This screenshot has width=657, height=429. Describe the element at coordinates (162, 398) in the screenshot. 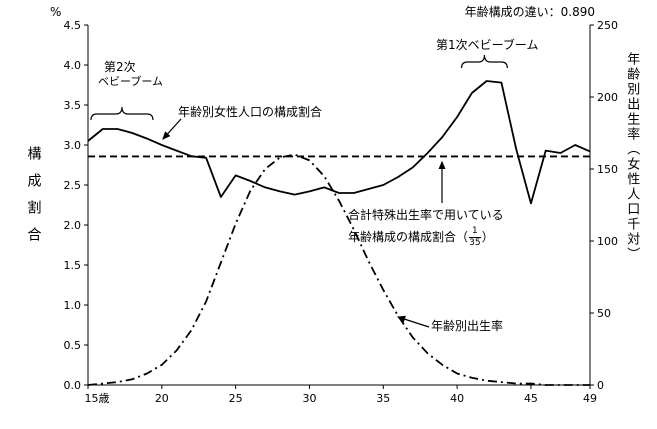

I see `svg-text: 20` at that location.